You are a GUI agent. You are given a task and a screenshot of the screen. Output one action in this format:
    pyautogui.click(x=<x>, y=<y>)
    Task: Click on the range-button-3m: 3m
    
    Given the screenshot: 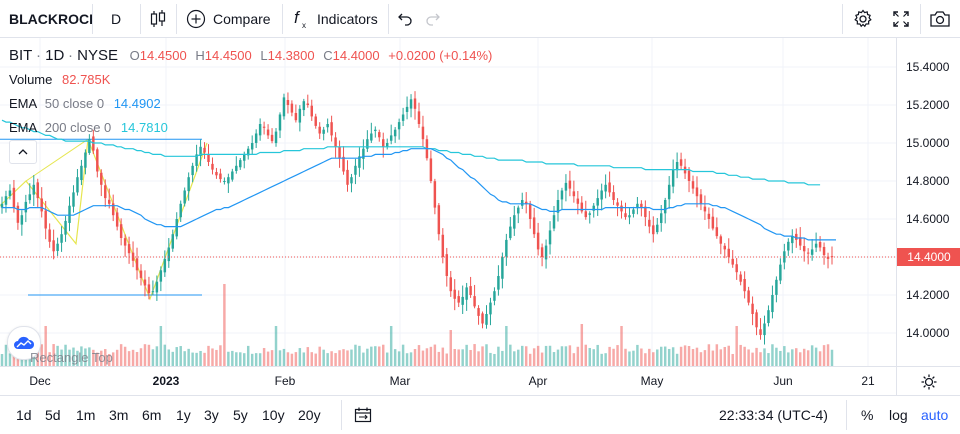 What is the action you would take?
    pyautogui.click(x=119, y=415)
    